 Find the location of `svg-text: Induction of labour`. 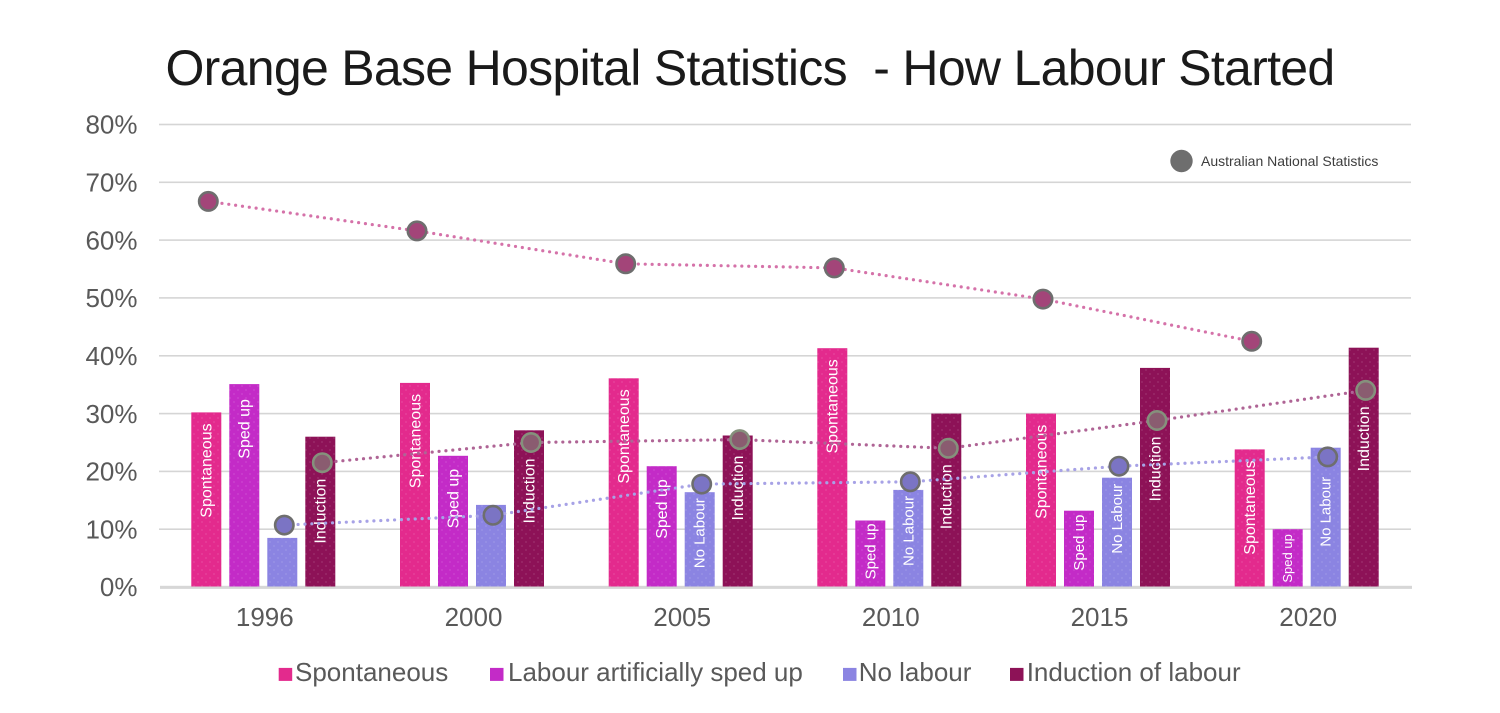

svg-text: Induction of labour is located at coordinates (1134, 672).